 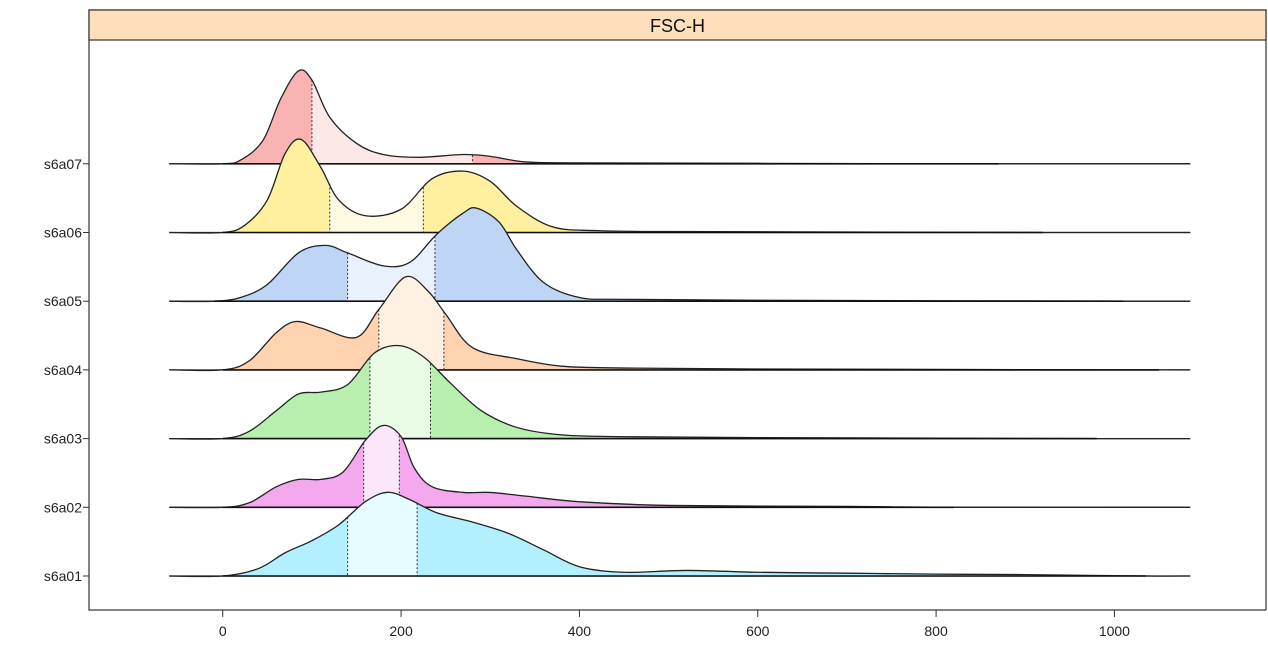 I want to click on density-area-s6a06, so click(x=680, y=186).